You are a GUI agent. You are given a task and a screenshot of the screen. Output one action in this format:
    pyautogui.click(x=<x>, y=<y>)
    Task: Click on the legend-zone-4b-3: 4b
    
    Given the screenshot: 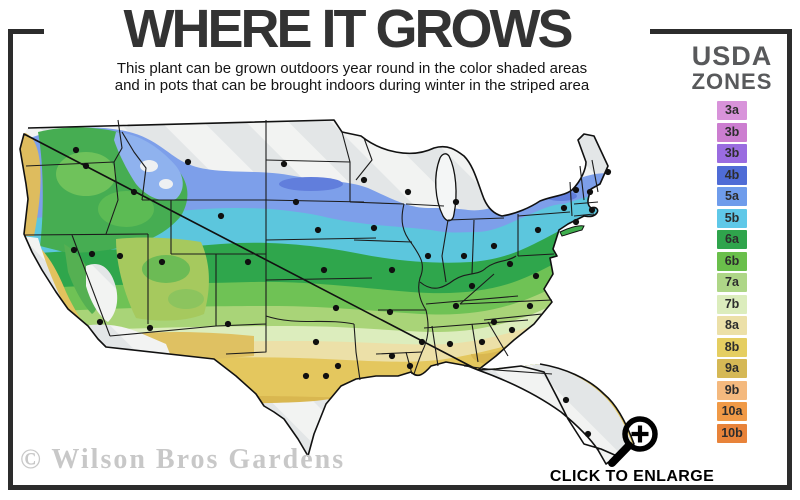 What is the action you would take?
    pyautogui.click(x=732, y=175)
    